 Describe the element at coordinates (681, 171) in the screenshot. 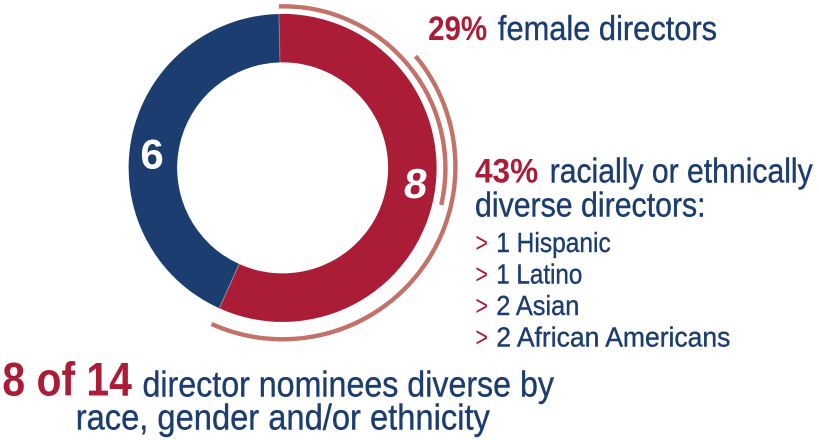

I see `svg-text: racially or ethnically` at that location.